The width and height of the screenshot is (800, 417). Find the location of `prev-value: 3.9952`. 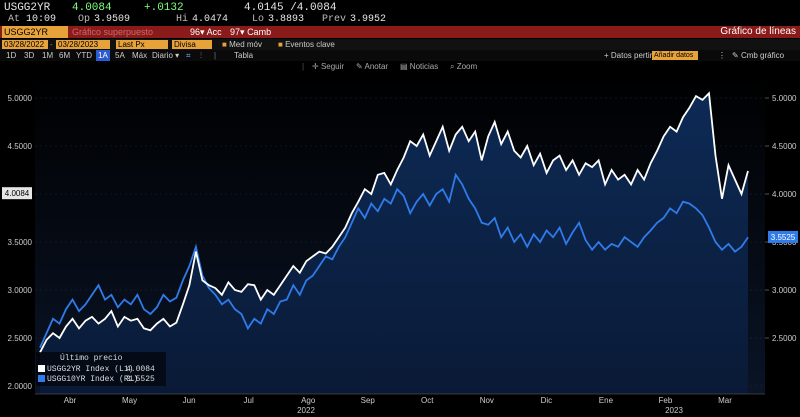

prev-value: 3.9952 is located at coordinates (368, 19).